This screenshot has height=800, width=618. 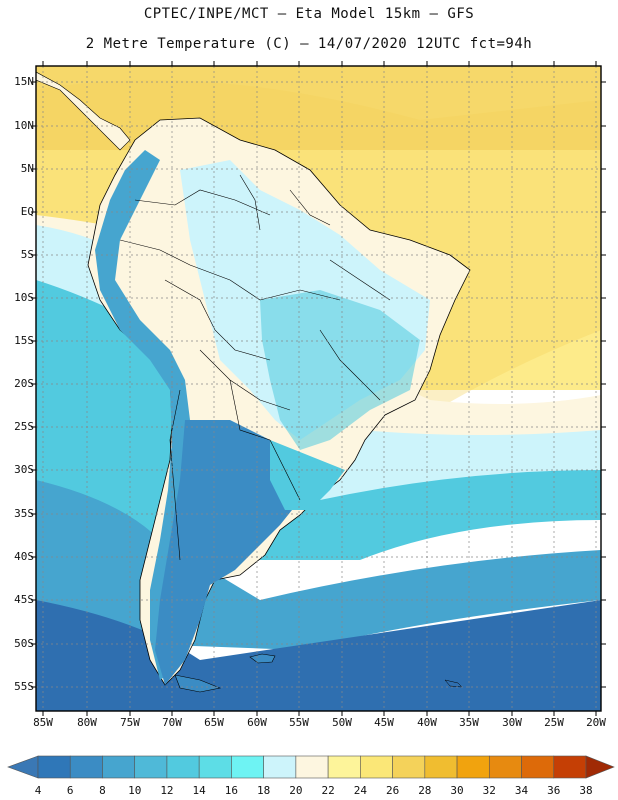 I want to click on lon-label: 30W, so click(x=512, y=722).